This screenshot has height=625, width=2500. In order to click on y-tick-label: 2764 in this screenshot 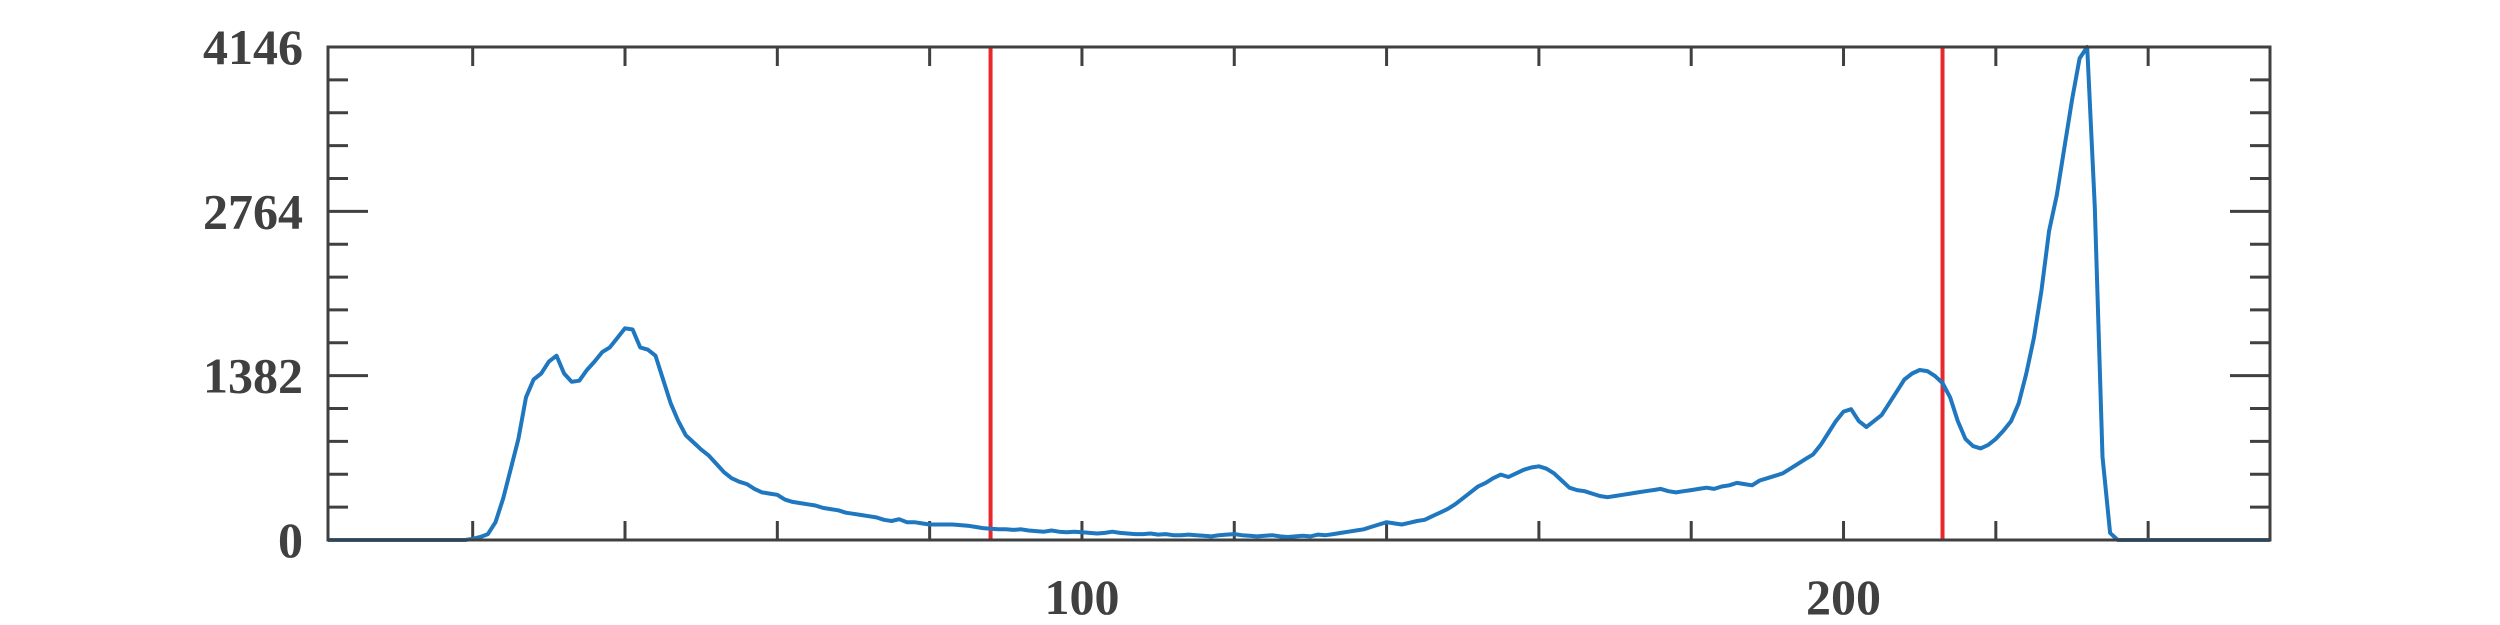, I will do `click(253, 211)`.